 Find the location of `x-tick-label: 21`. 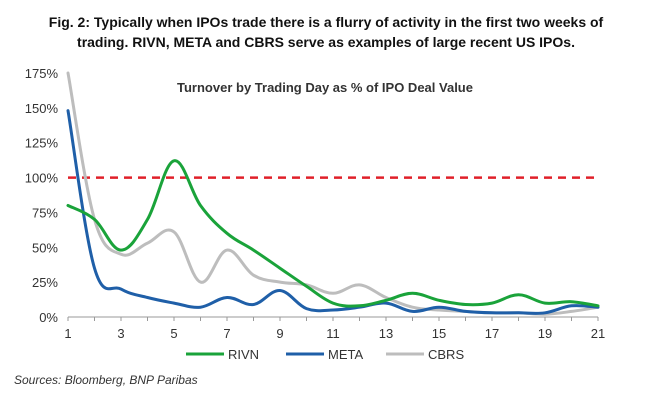

x-tick-label: 21 is located at coordinates (598, 333).